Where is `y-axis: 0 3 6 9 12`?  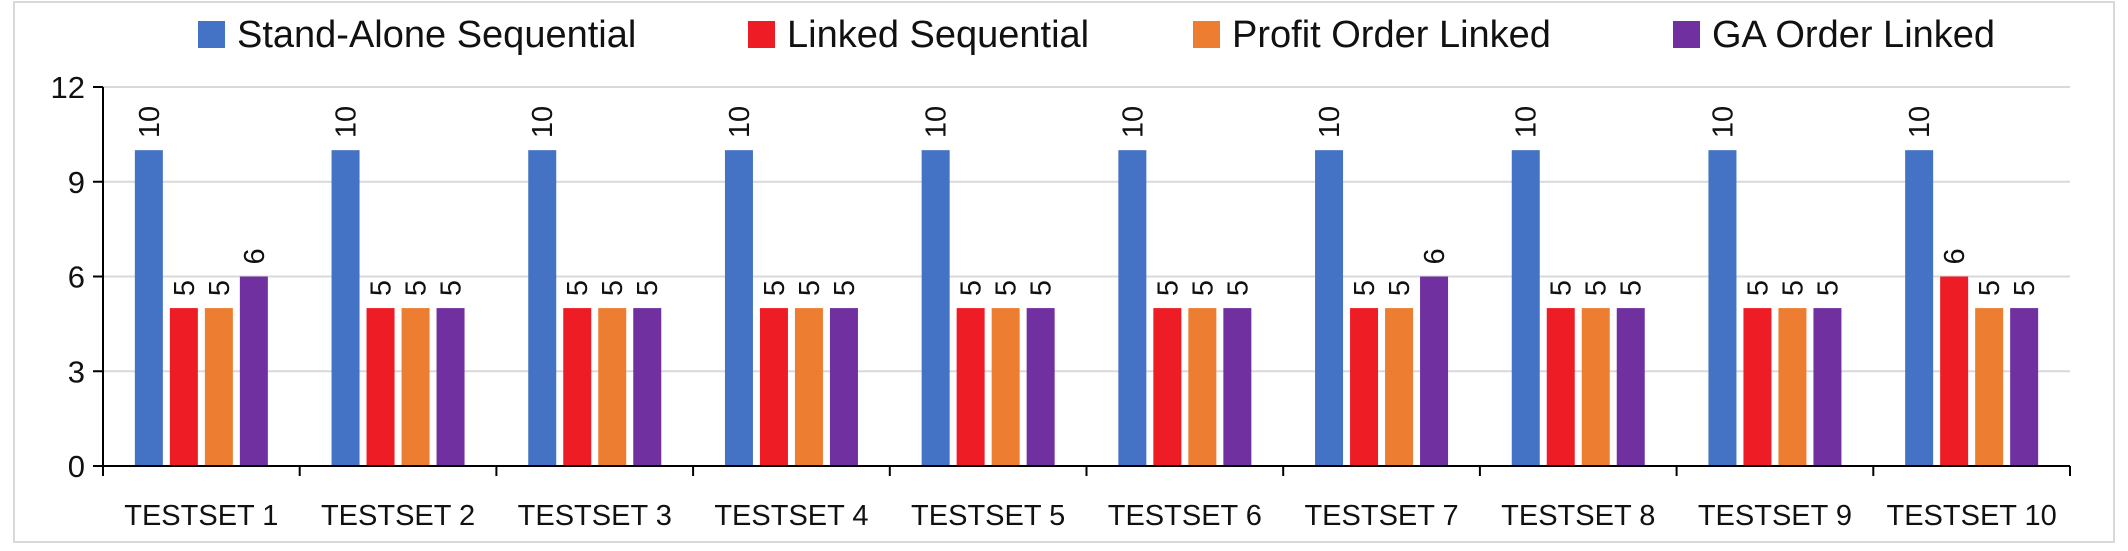 y-axis: 0 3 6 9 12 is located at coordinates (77, 277).